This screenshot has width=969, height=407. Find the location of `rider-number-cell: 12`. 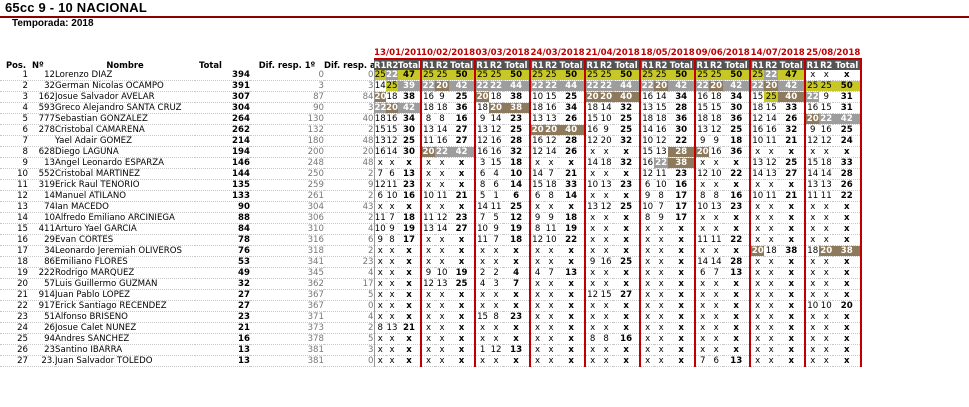

rider-number-cell: 12 is located at coordinates (41, 75).